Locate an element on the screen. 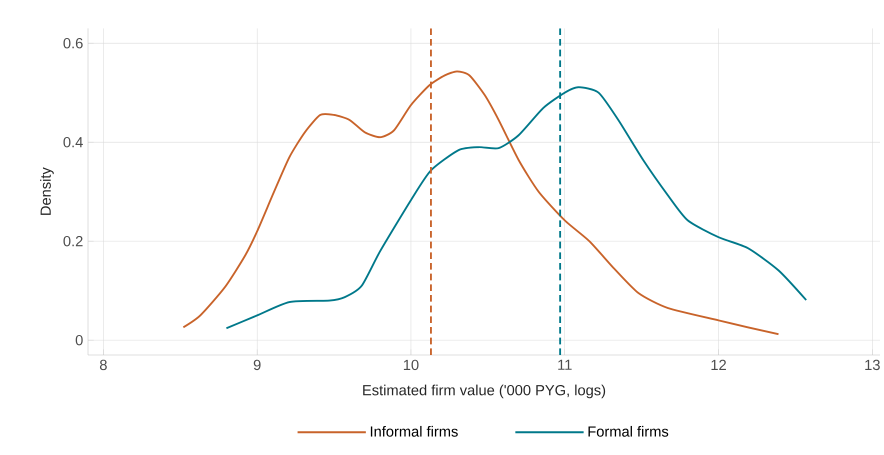 The width and height of the screenshot is (884, 455). x-tick-label: 8 is located at coordinates (103, 365).